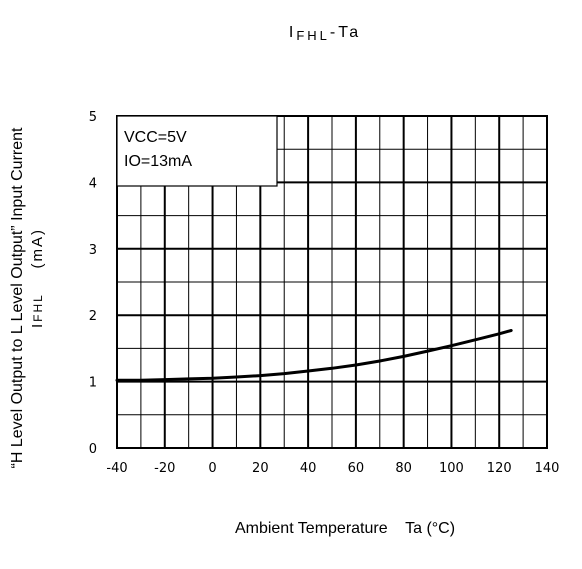  Describe the element at coordinates (164, 468) in the screenshot. I see `x-tick-label: -20` at that location.